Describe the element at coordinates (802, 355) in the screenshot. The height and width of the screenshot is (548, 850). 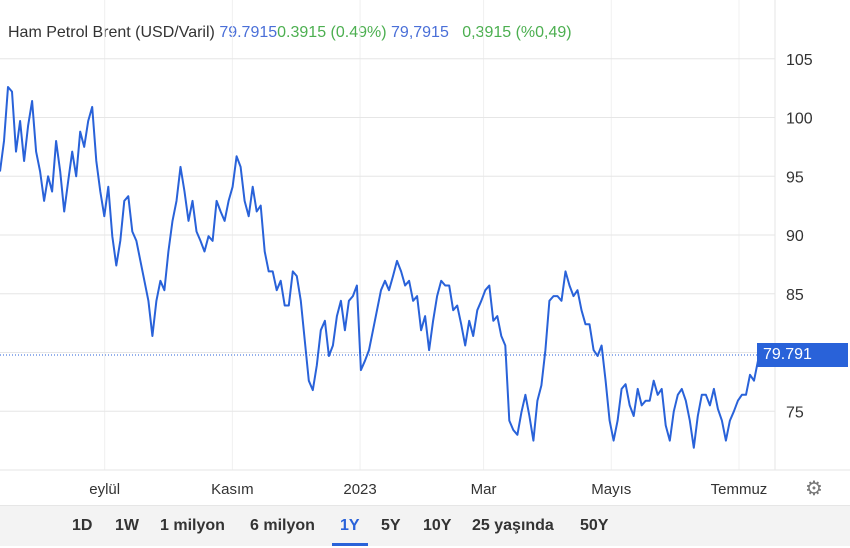
I see `current-price-badge: 79.791` at that location.